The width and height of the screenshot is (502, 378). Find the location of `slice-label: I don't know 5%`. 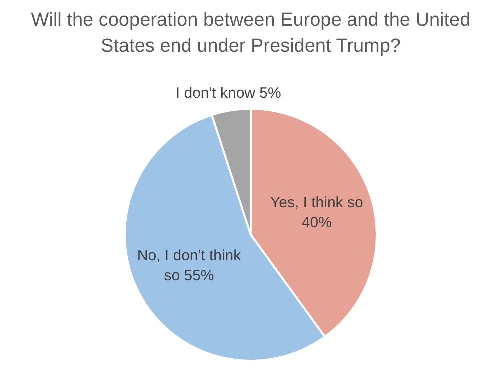

slice-label: I don't know 5% is located at coordinates (229, 93).